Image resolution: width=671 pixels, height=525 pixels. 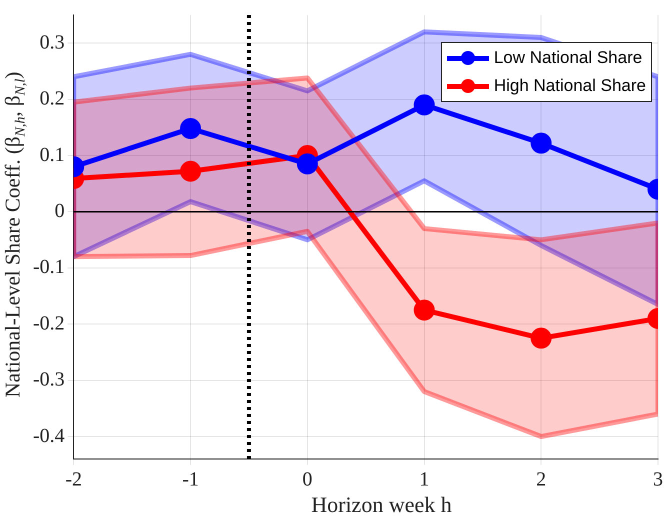 I want to click on y-tick-label: 0, so click(x=59, y=211).